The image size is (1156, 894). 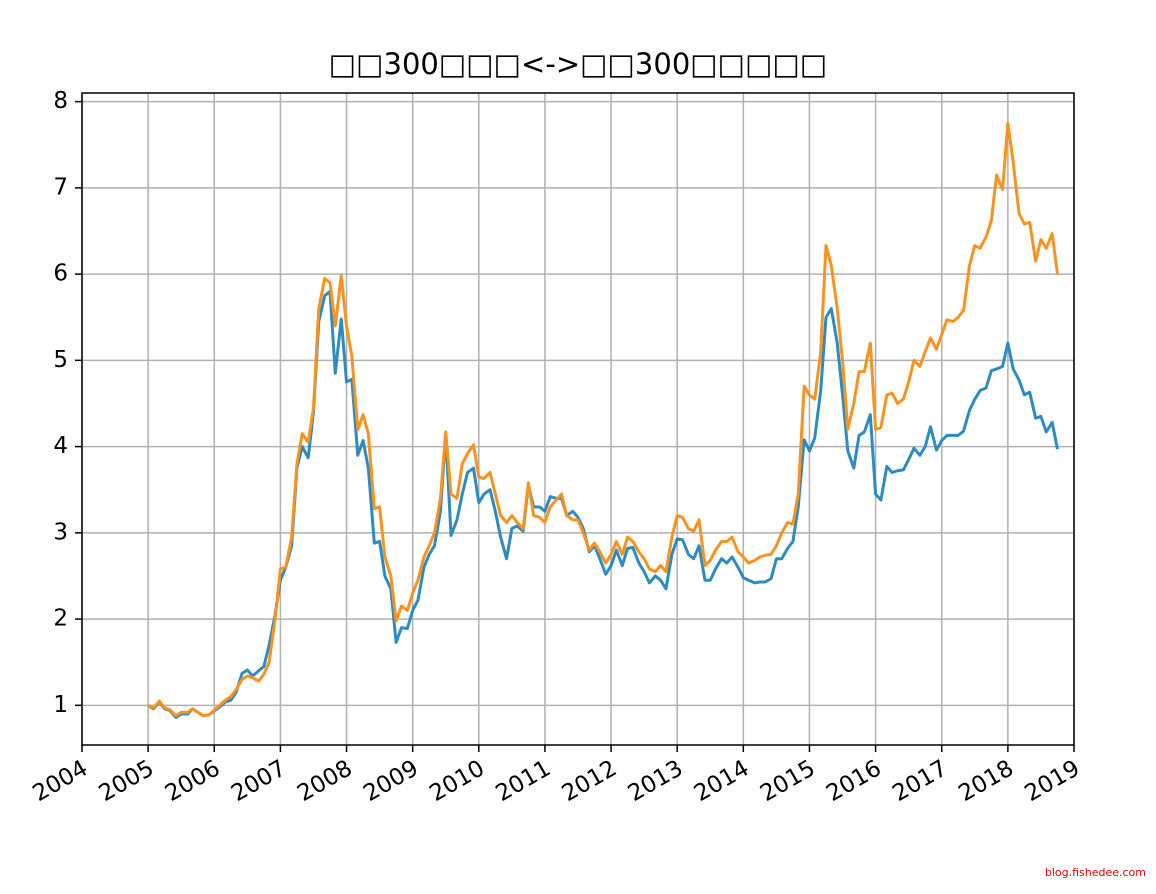 What do you see at coordinates (722, 781) in the screenshot?
I see `x-tick-label: 2014` at bounding box center [722, 781].